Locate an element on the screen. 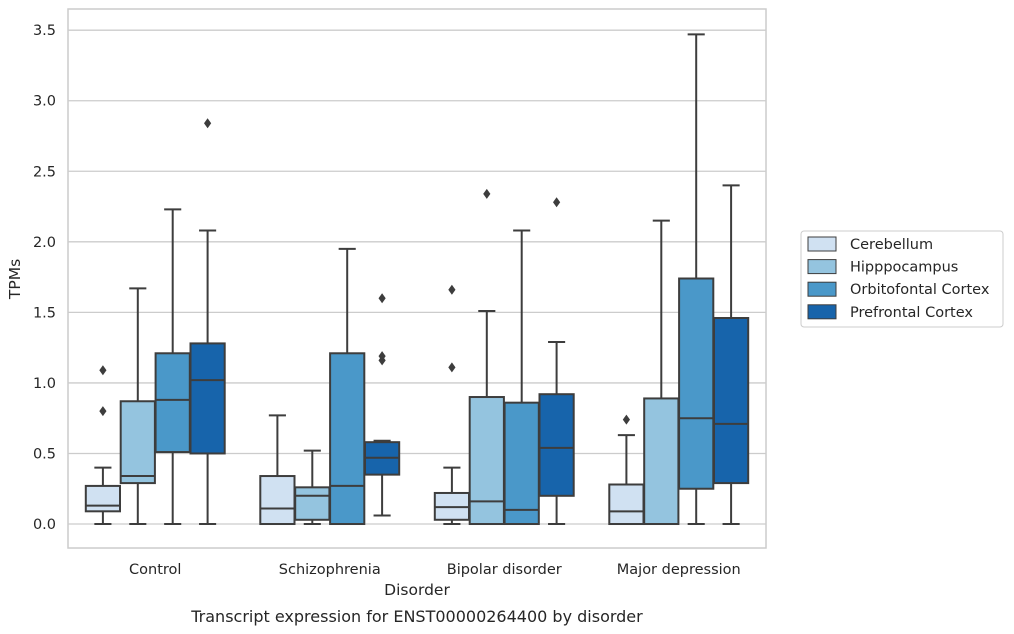 Image resolution: width=1014 pixels, height=634 pixels. y-tick-label: 0.0 is located at coordinates (44, 525).